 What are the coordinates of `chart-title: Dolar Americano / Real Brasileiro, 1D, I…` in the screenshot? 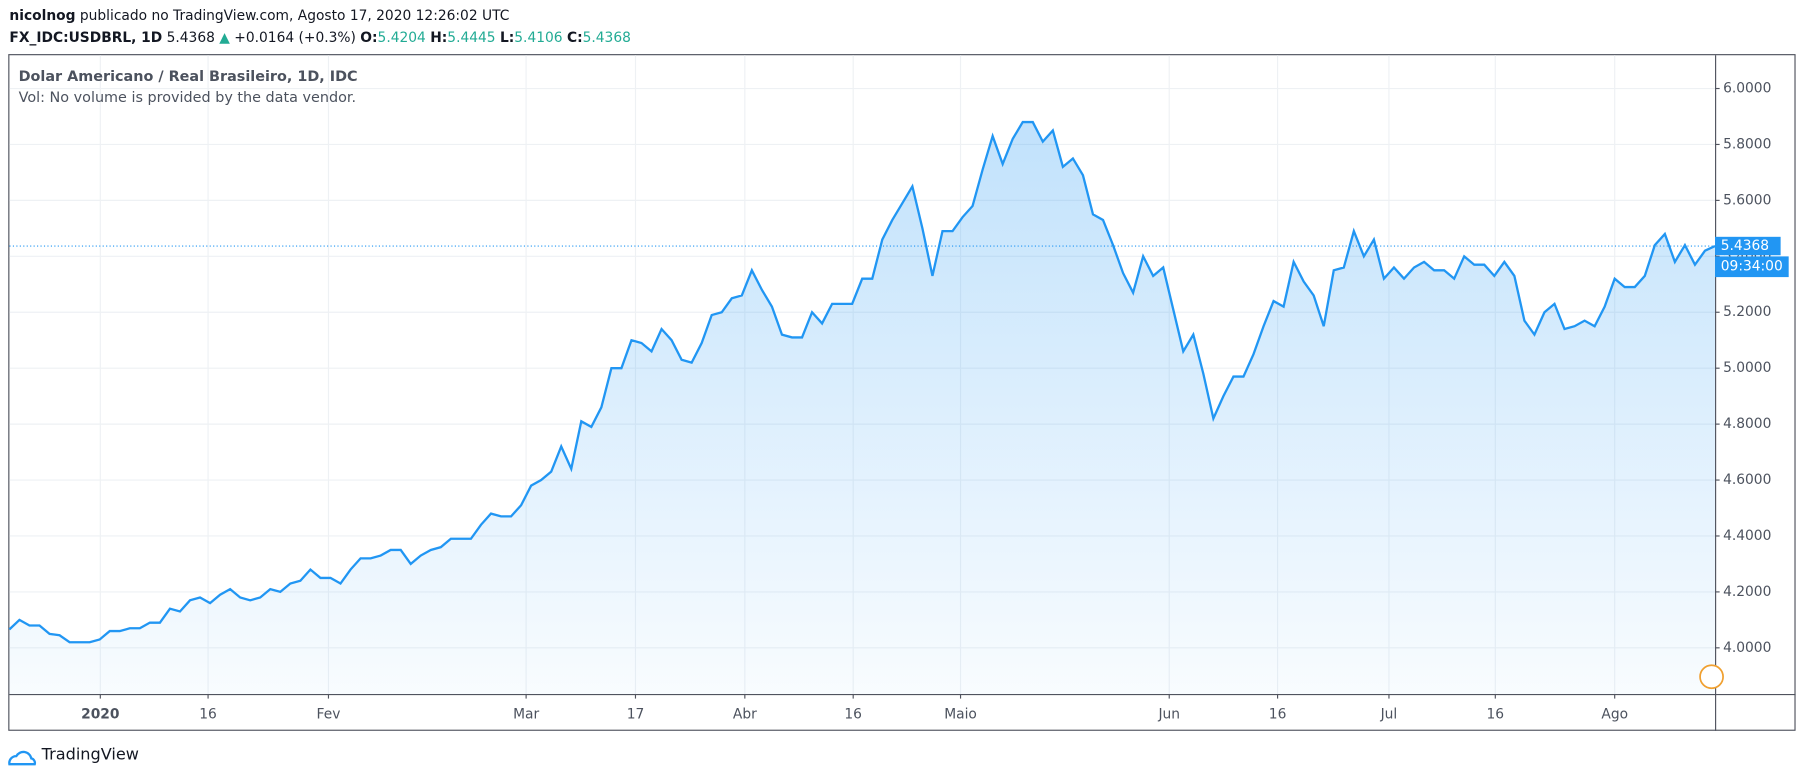 It's located at (188, 77).